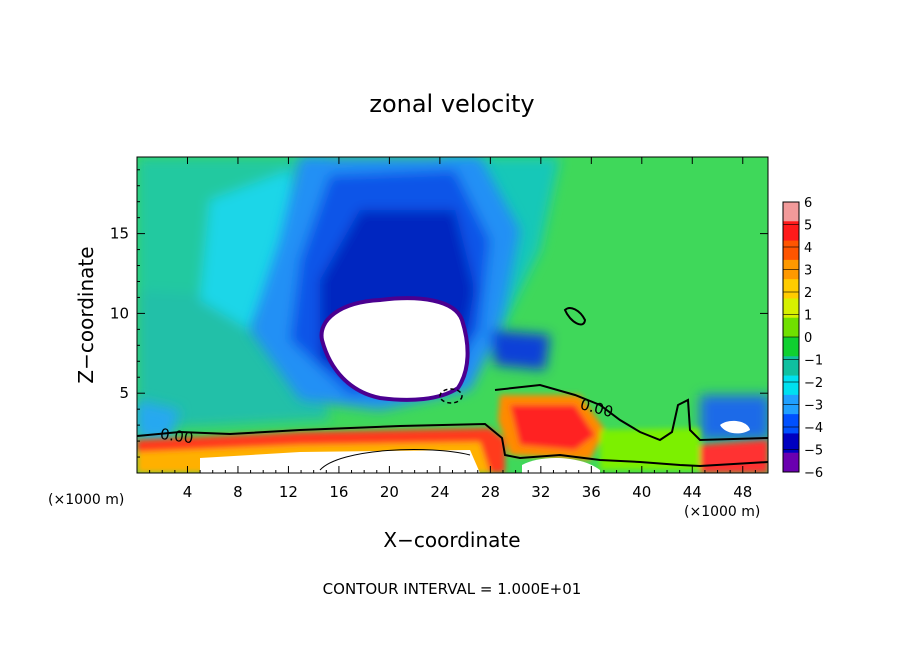  What do you see at coordinates (722, 512) in the screenshot?
I see `x-unit-right: (×1000 m)` at bounding box center [722, 512].